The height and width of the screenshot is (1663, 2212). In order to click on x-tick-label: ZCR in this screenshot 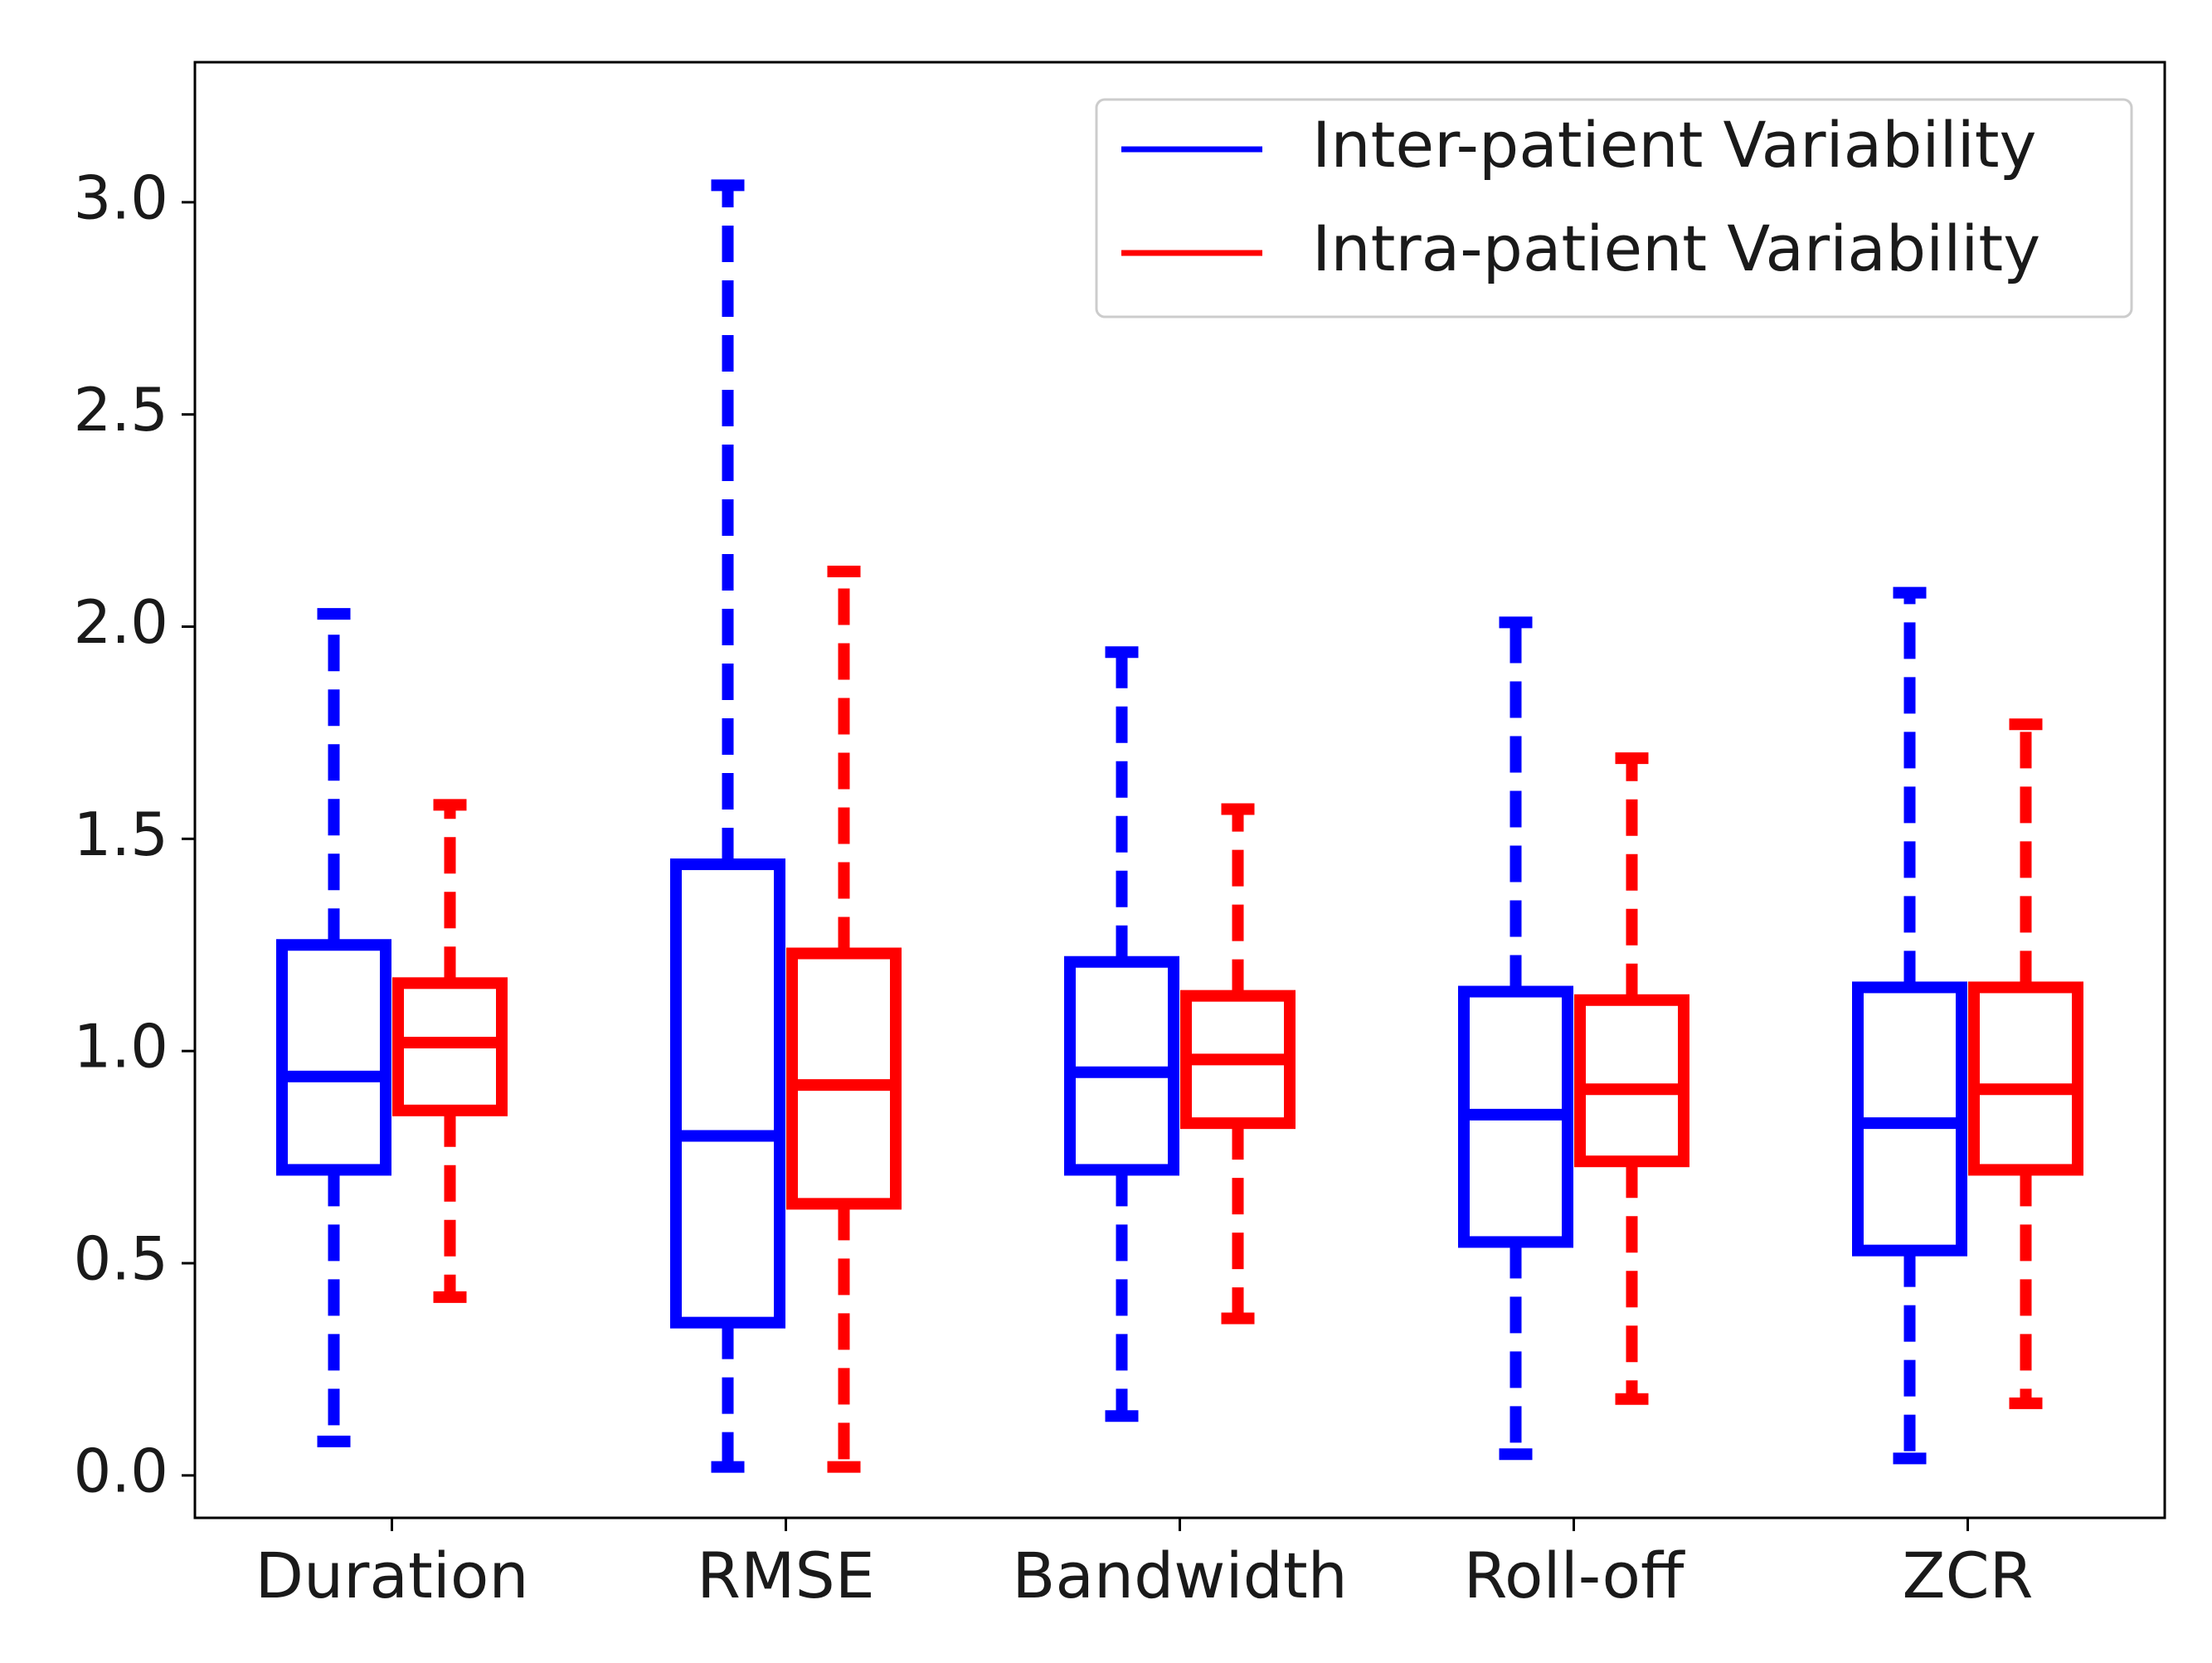, I will do `click(1968, 1575)`.